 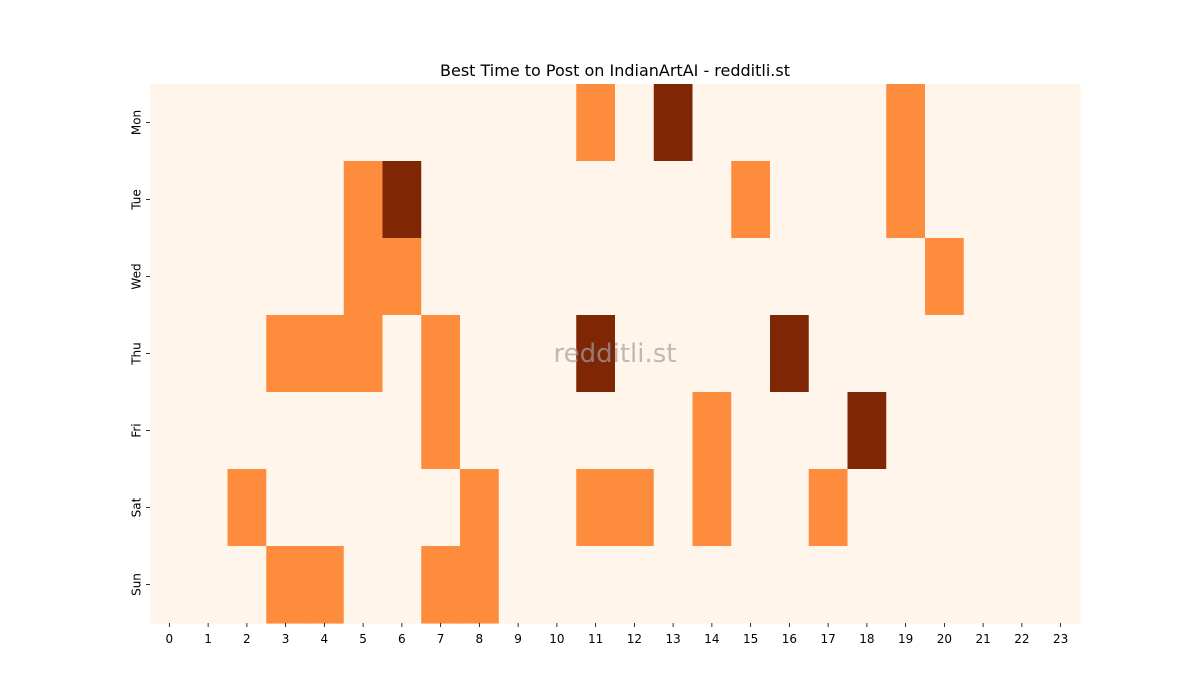 What do you see at coordinates (905, 639) in the screenshot?
I see `x-tick-label-19: 19` at bounding box center [905, 639].